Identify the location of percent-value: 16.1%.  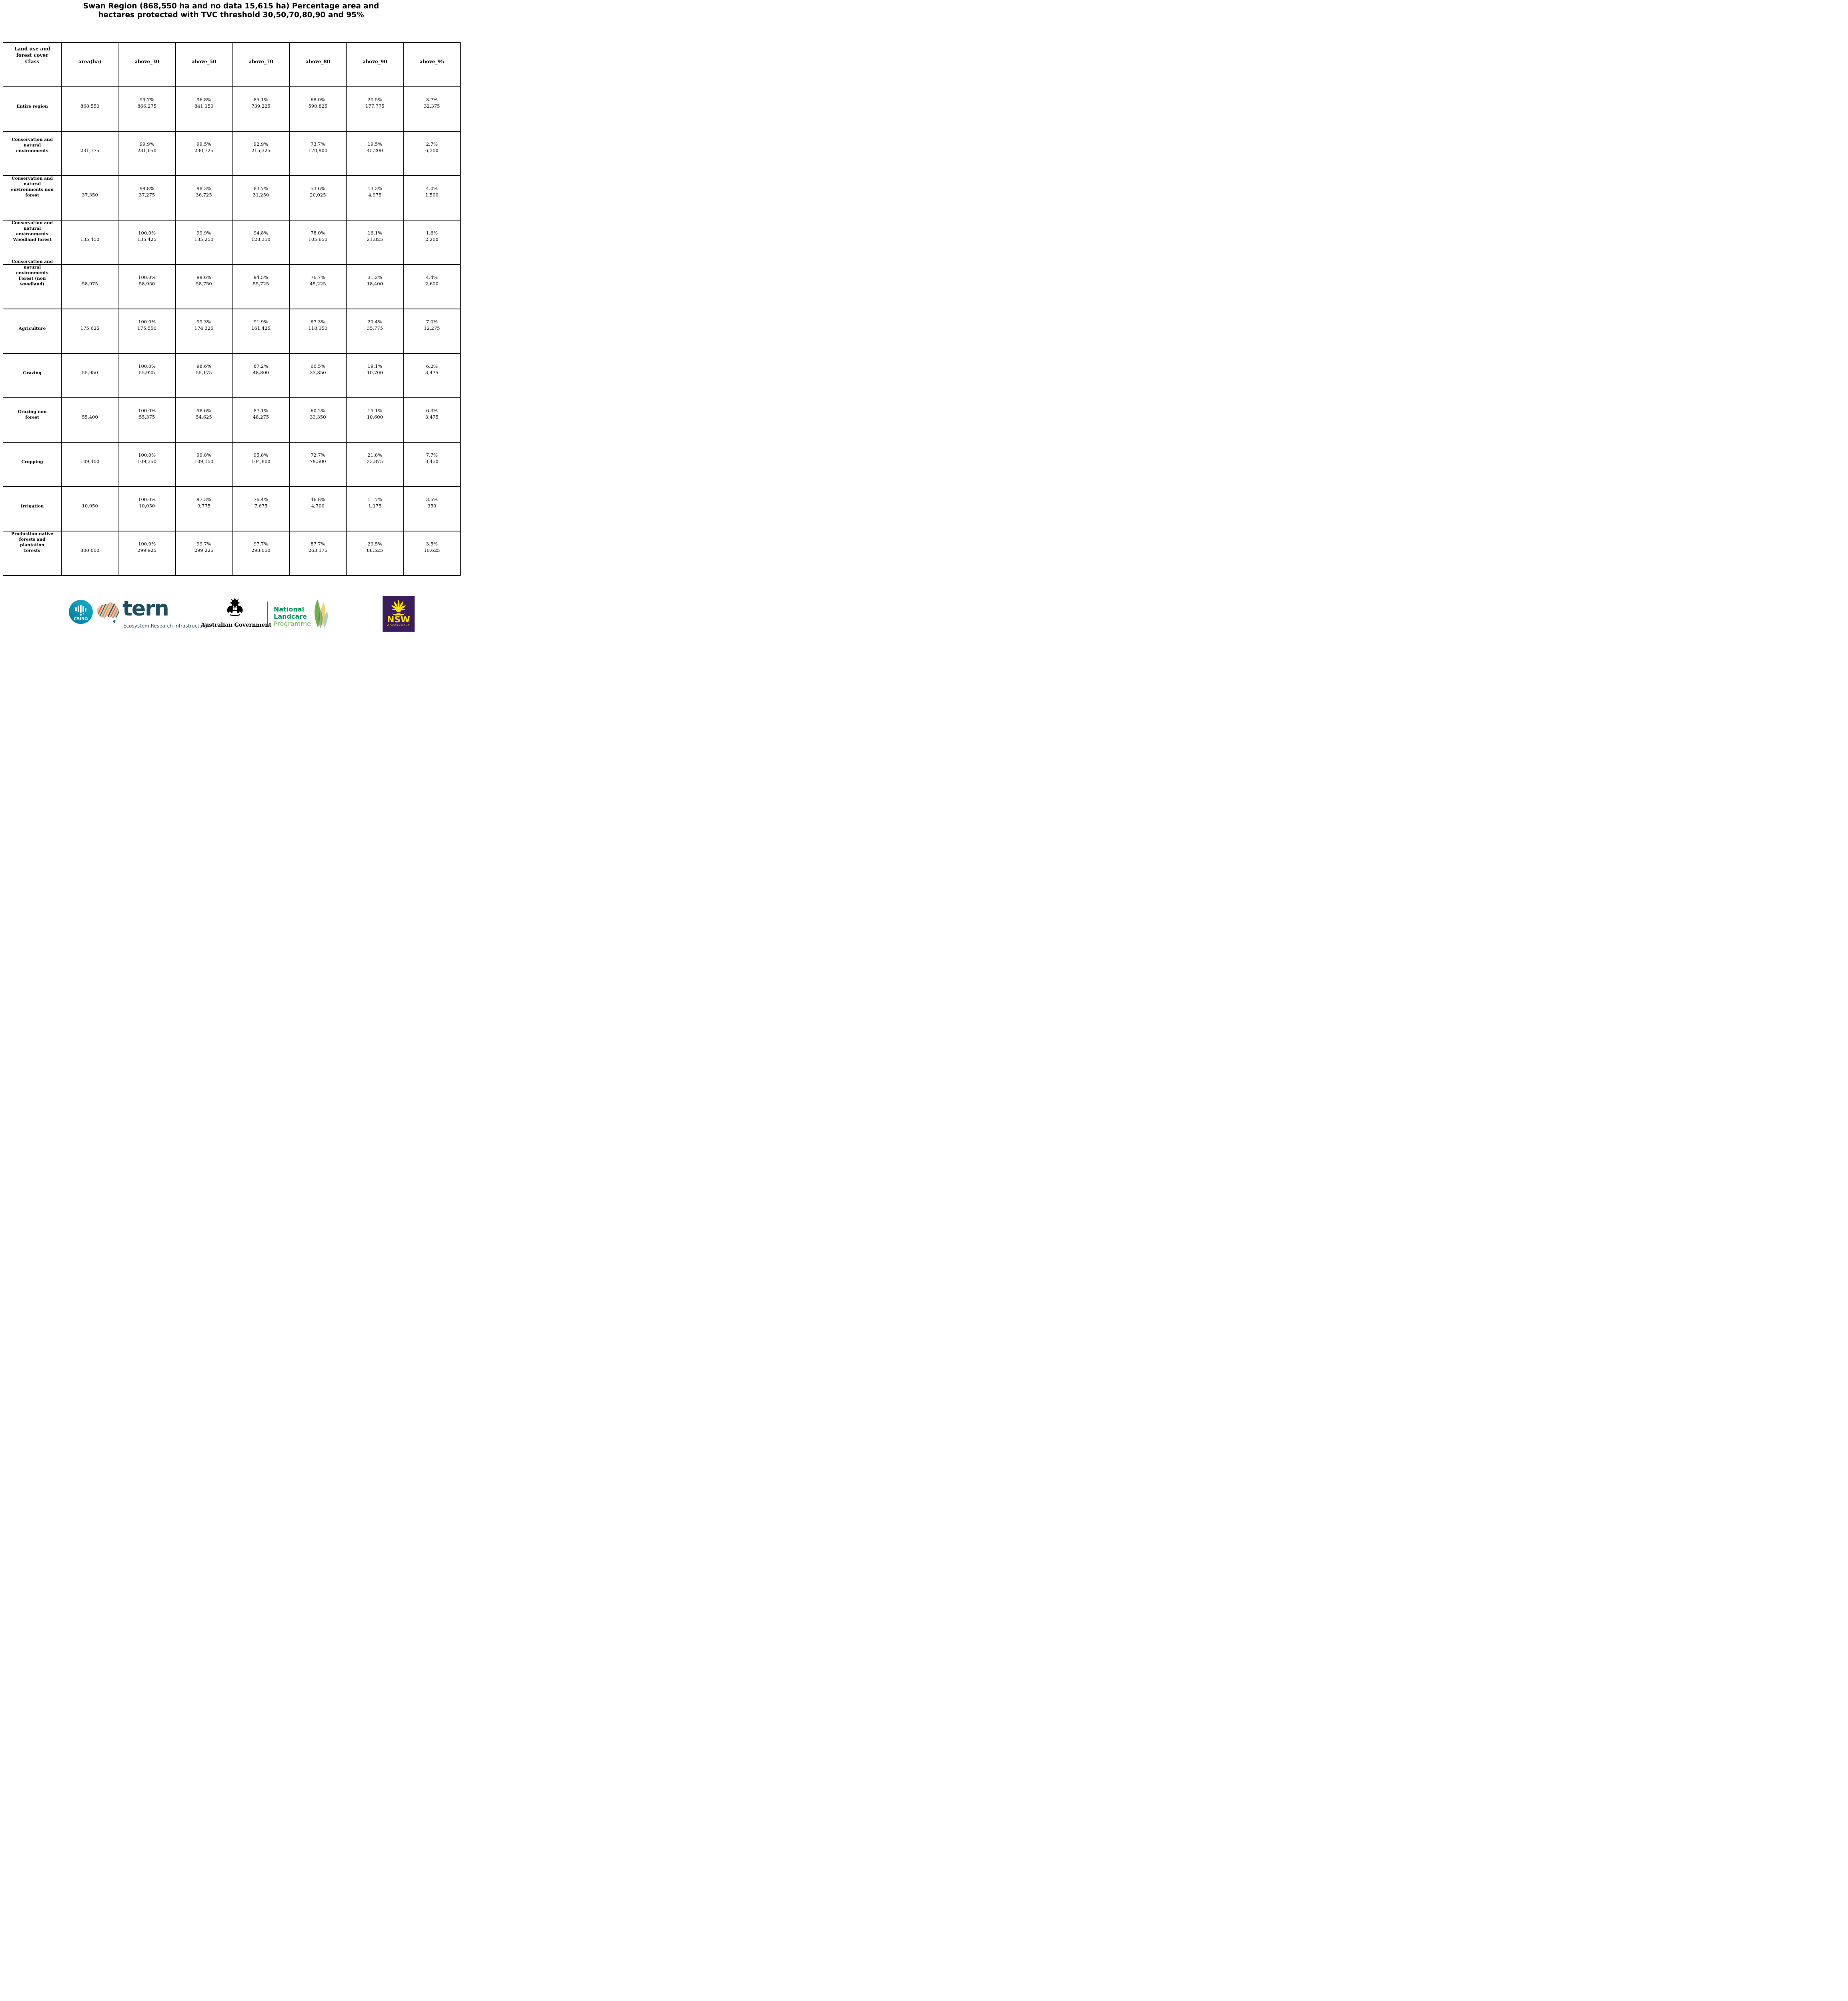
(375, 233).